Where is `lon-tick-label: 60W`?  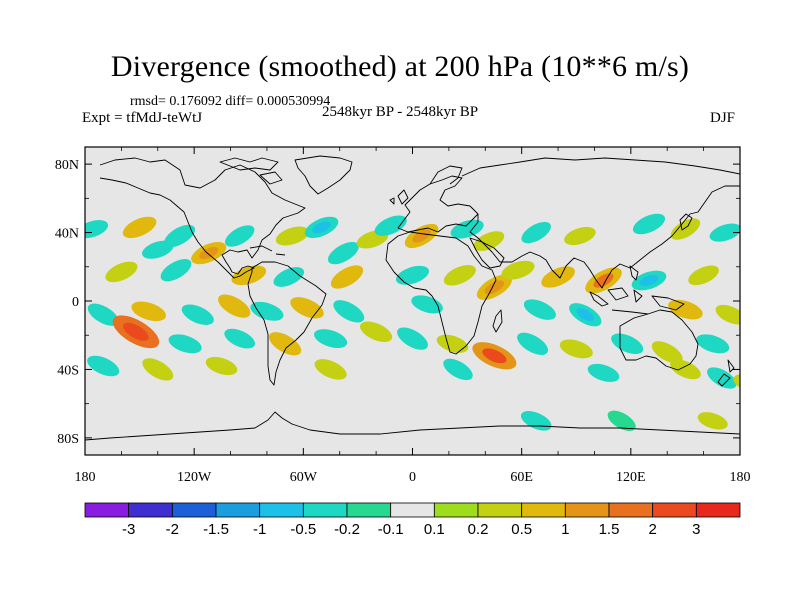
lon-tick-label: 60W is located at coordinates (304, 477).